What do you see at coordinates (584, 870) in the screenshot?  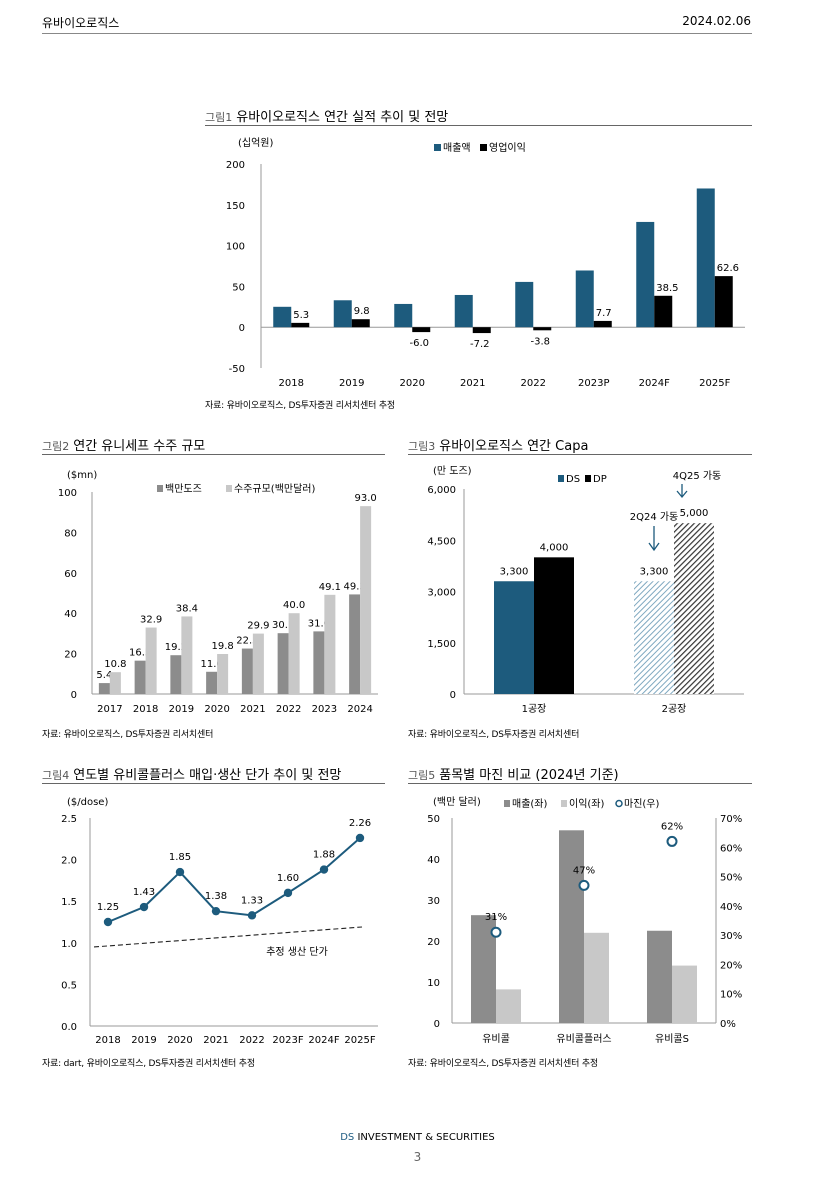 I see `fig5-margin-label: 47%` at bounding box center [584, 870].